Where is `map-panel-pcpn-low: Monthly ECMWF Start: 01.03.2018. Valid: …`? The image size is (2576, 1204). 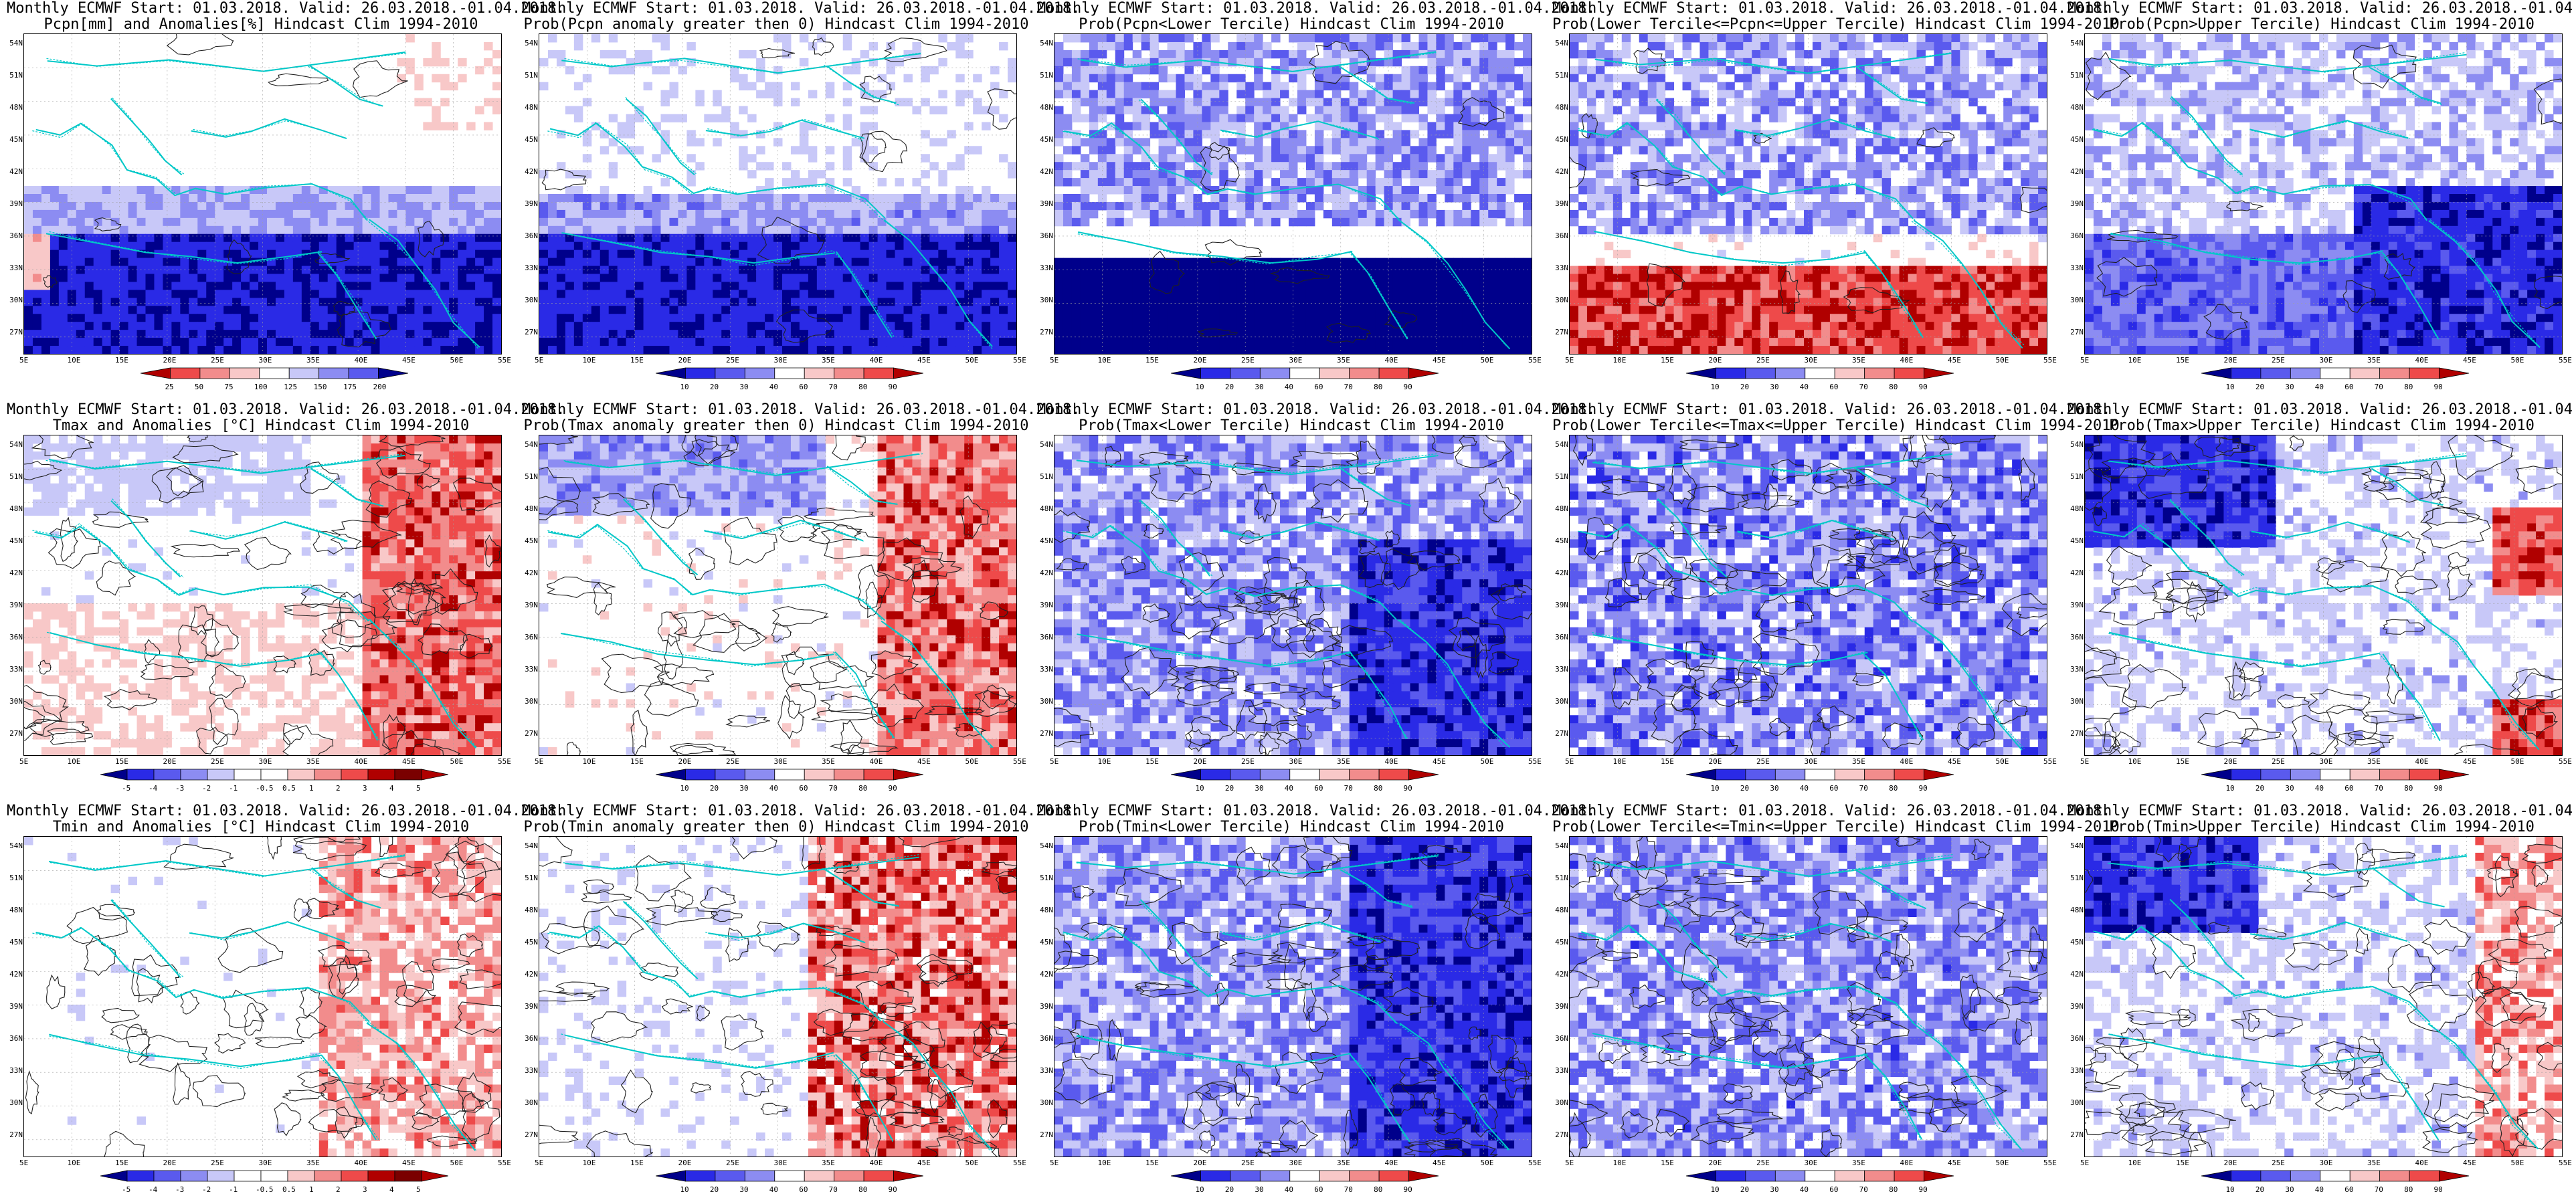 map-panel-pcpn-low: Monthly ECMWF Start: 01.03.2018. Valid: … is located at coordinates (1316, 200).